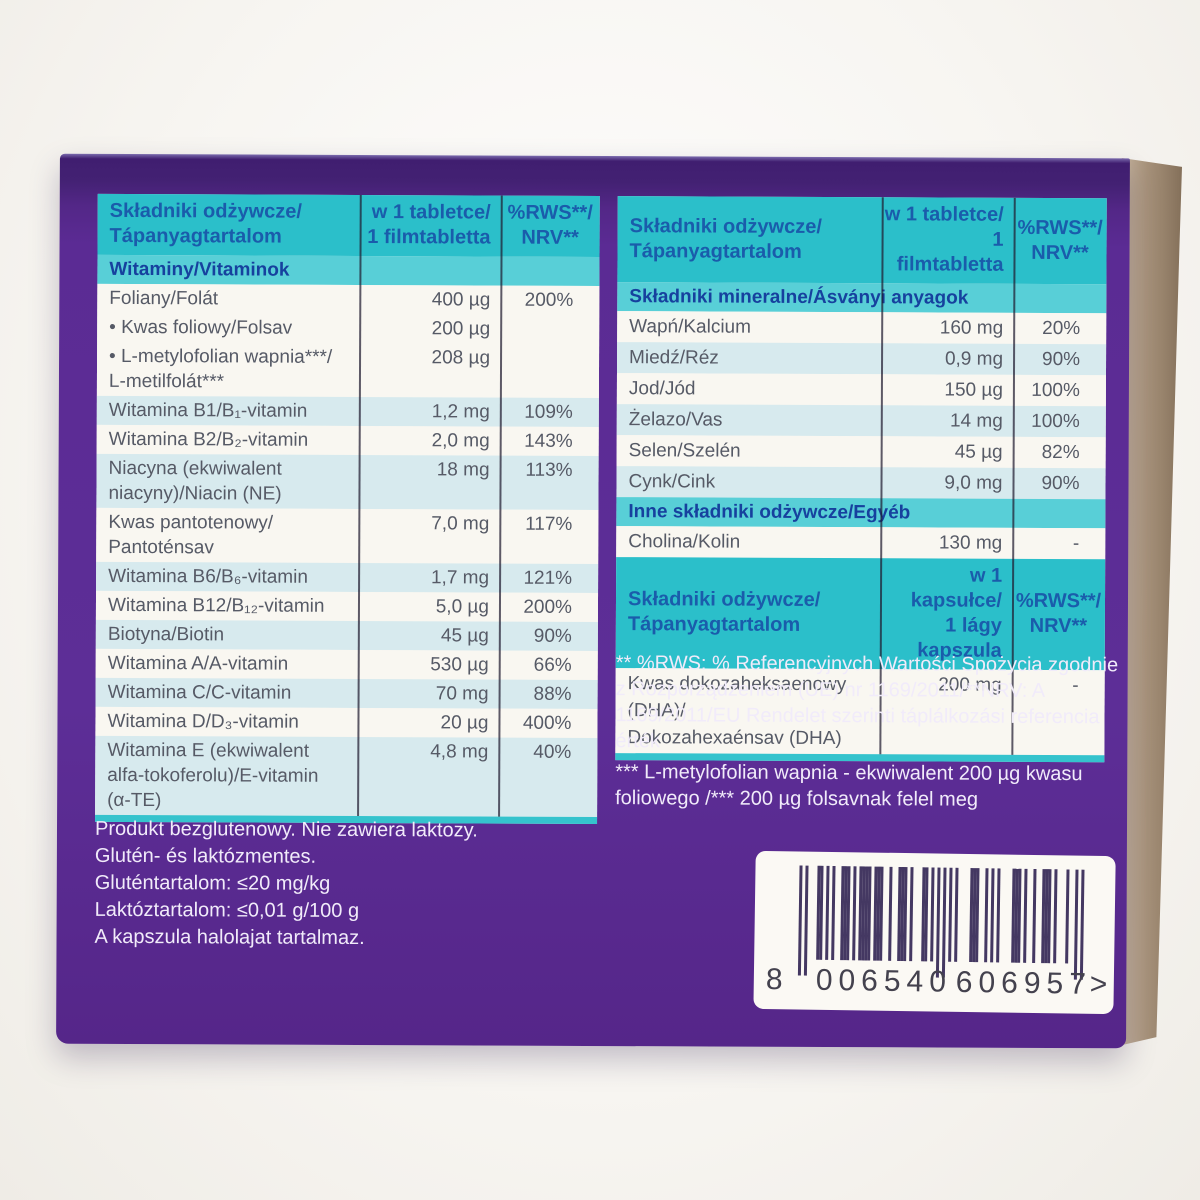  What do you see at coordinates (460, 578) in the screenshot?
I see `nutrient-amount: 1,7 mg` at bounding box center [460, 578].